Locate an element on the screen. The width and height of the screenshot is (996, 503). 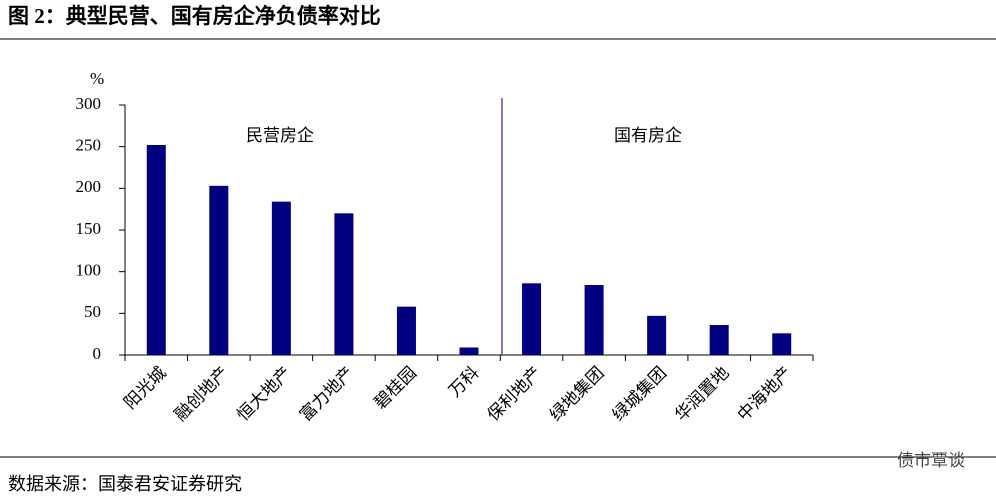
x-tick-label: 保利地产 is located at coordinates (515, 394).